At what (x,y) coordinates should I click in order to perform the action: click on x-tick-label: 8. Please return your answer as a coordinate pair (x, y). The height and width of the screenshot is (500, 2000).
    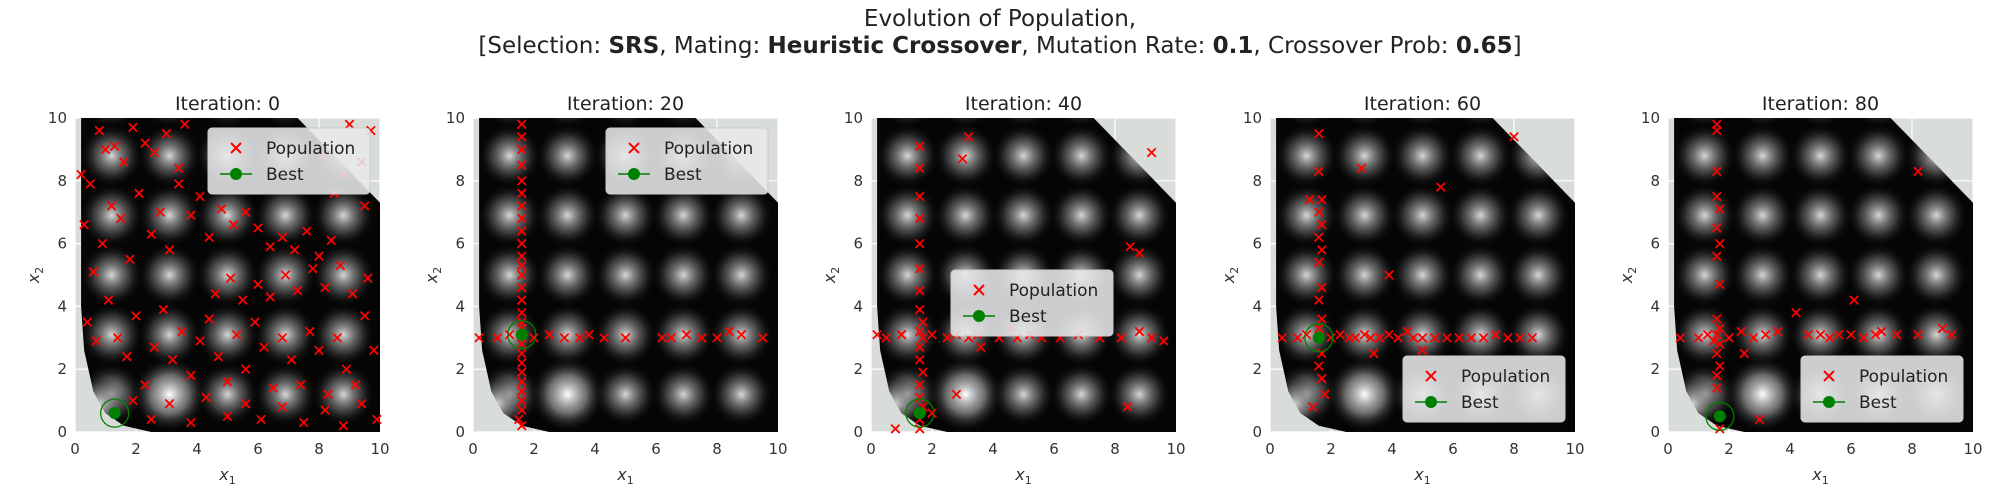
    Looking at the image, I should click on (319, 449).